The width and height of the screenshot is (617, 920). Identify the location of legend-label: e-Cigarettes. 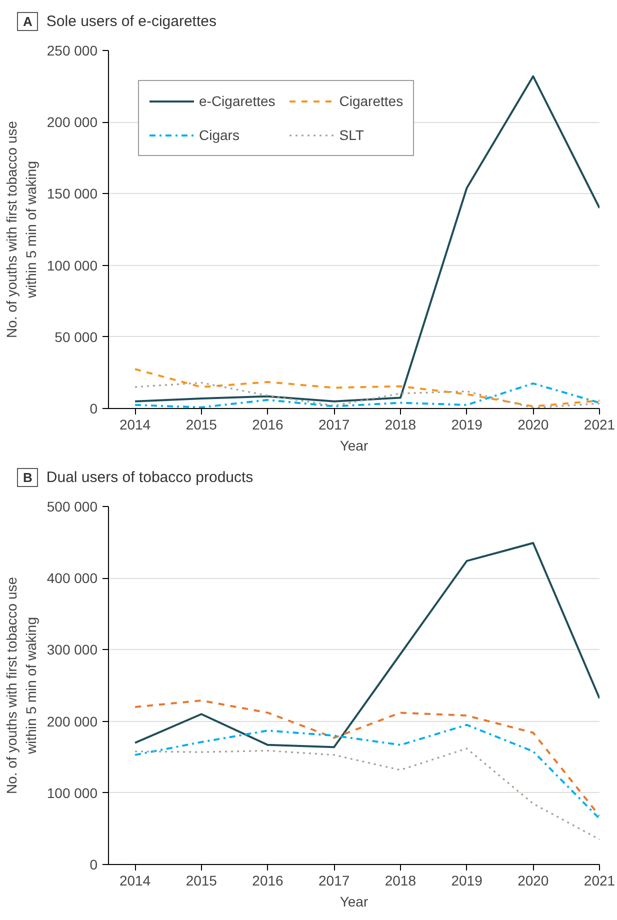
(237, 101).